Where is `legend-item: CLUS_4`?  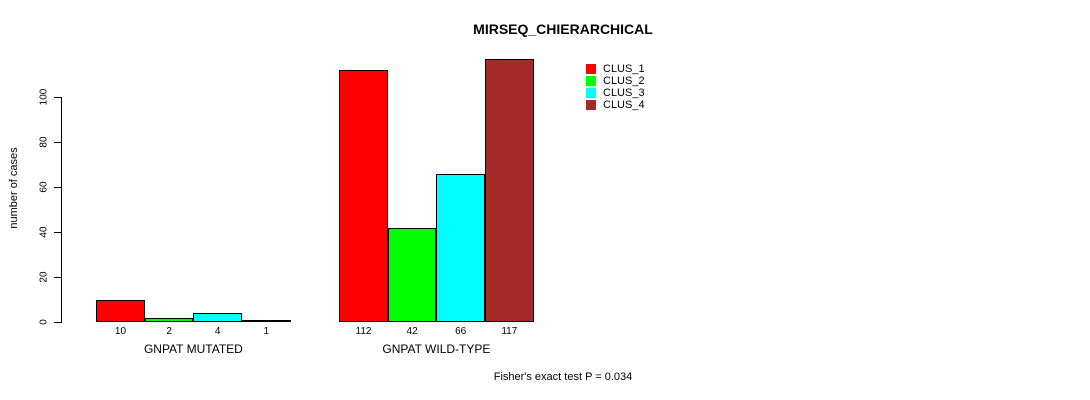
legend-item: CLUS_4 is located at coordinates (615, 105).